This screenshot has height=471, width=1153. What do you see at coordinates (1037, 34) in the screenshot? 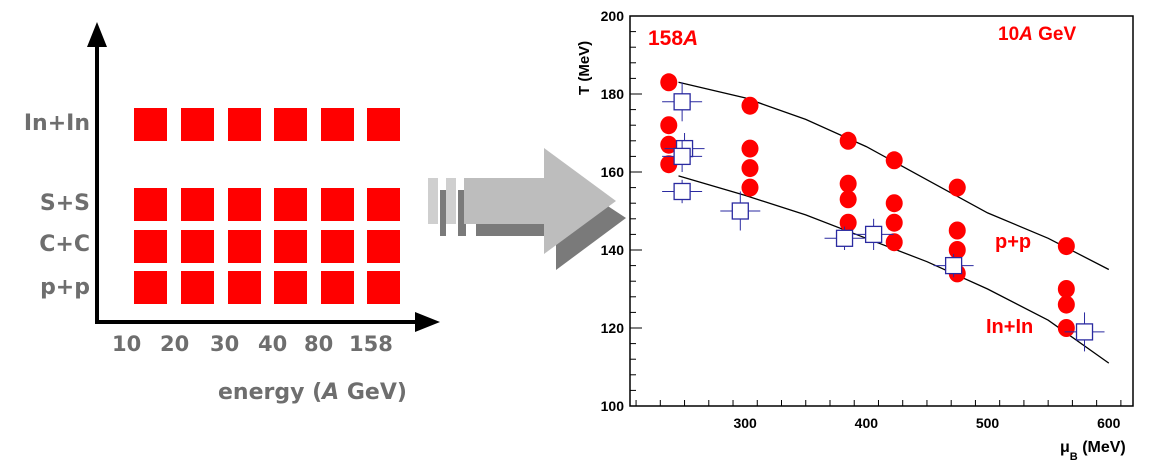
I see `annotation-10A-GeV: 10A GeV` at bounding box center [1037, 34].